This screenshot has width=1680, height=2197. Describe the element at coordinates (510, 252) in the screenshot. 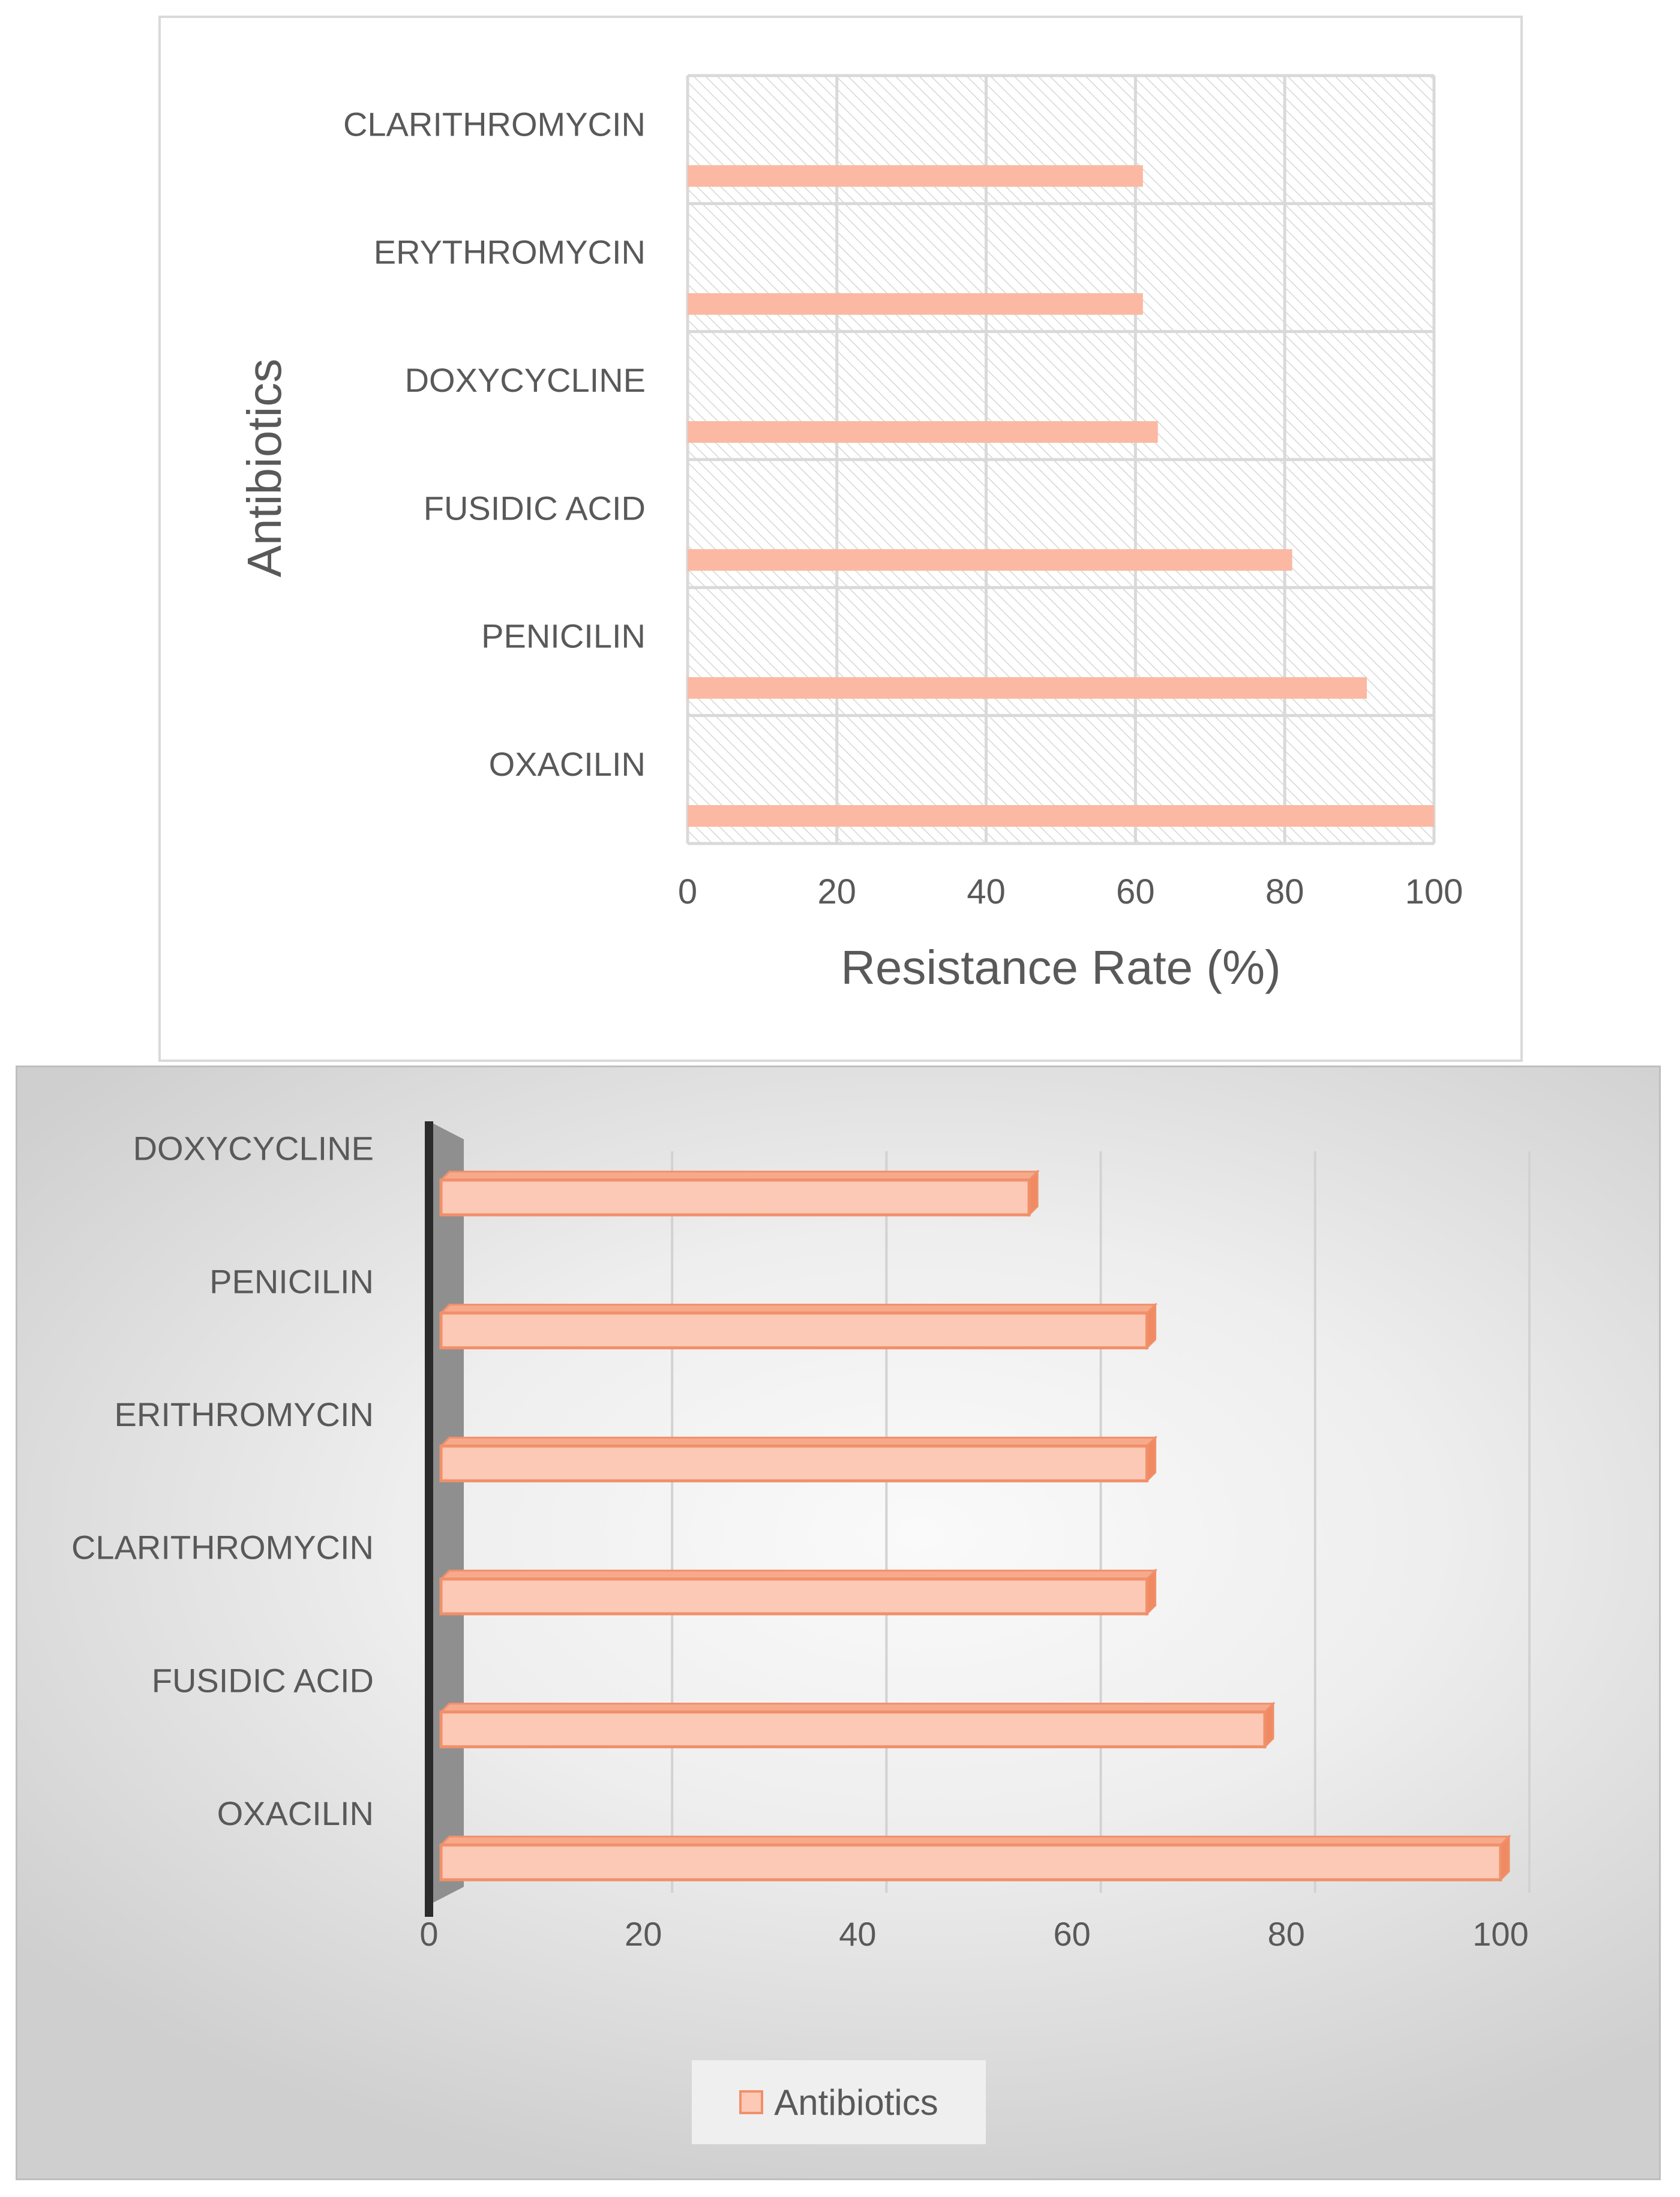

I see `category-label: ERYTHROMYCIN` at that location.